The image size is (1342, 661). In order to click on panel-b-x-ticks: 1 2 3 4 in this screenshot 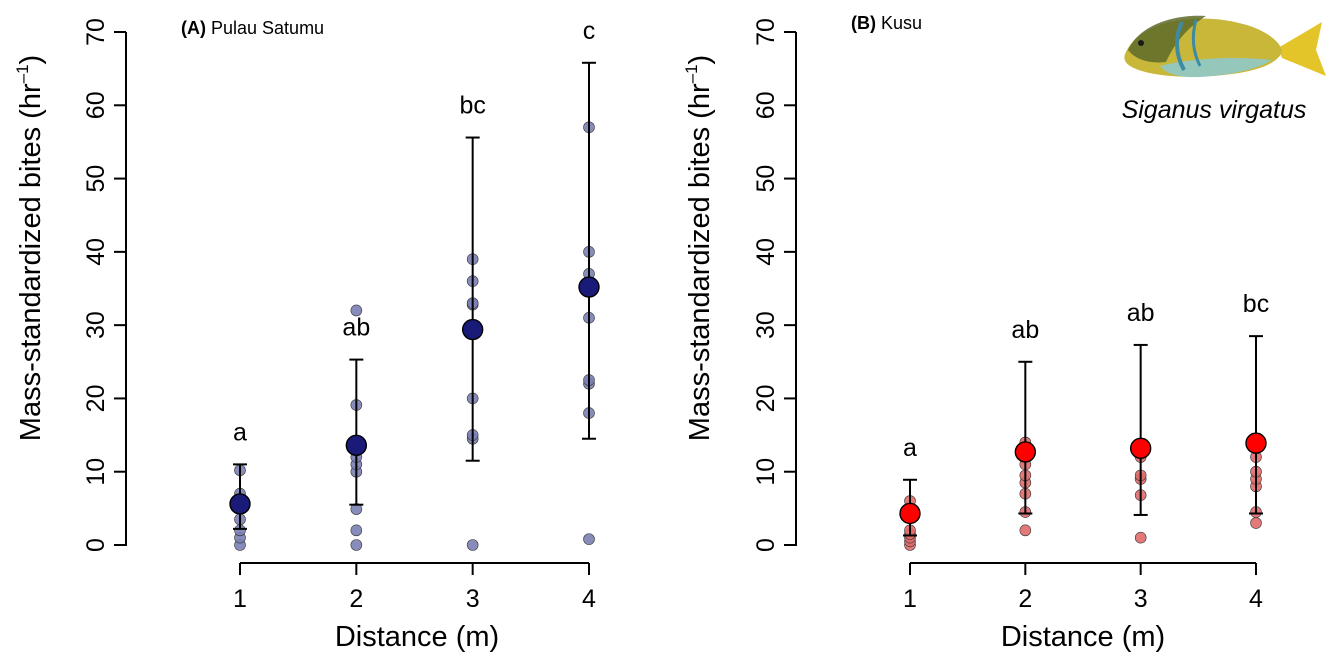, I will do `click(1083, 588)`.